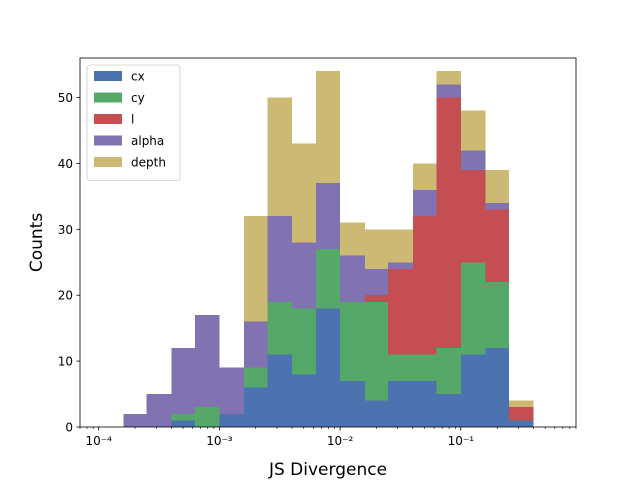 The image size is (640, 480). Describe the element at coordinates (69, 263) in the screenshot. I see `y-axis-ticks: 0 10 20 30 40 50` at that location.